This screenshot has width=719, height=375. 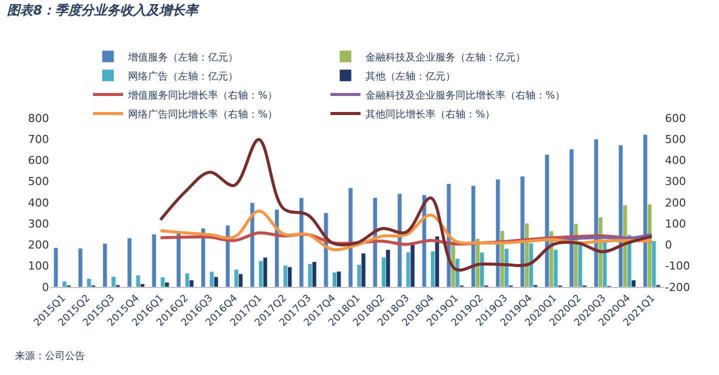 What do you see at coordinates (446, 57) in the screenshot?
I see `legend-label: 金融科技及企业服务（左轴：亿元）` at bounding box center [446, 57].